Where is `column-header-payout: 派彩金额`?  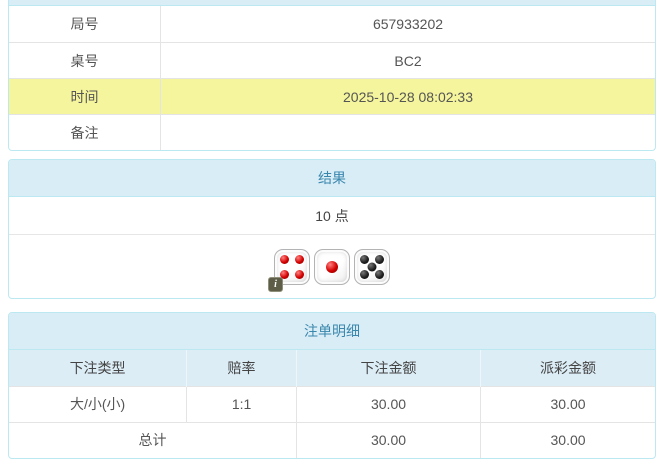
column-header-payout: 派彩金额 is located at coordinates (567, 368).